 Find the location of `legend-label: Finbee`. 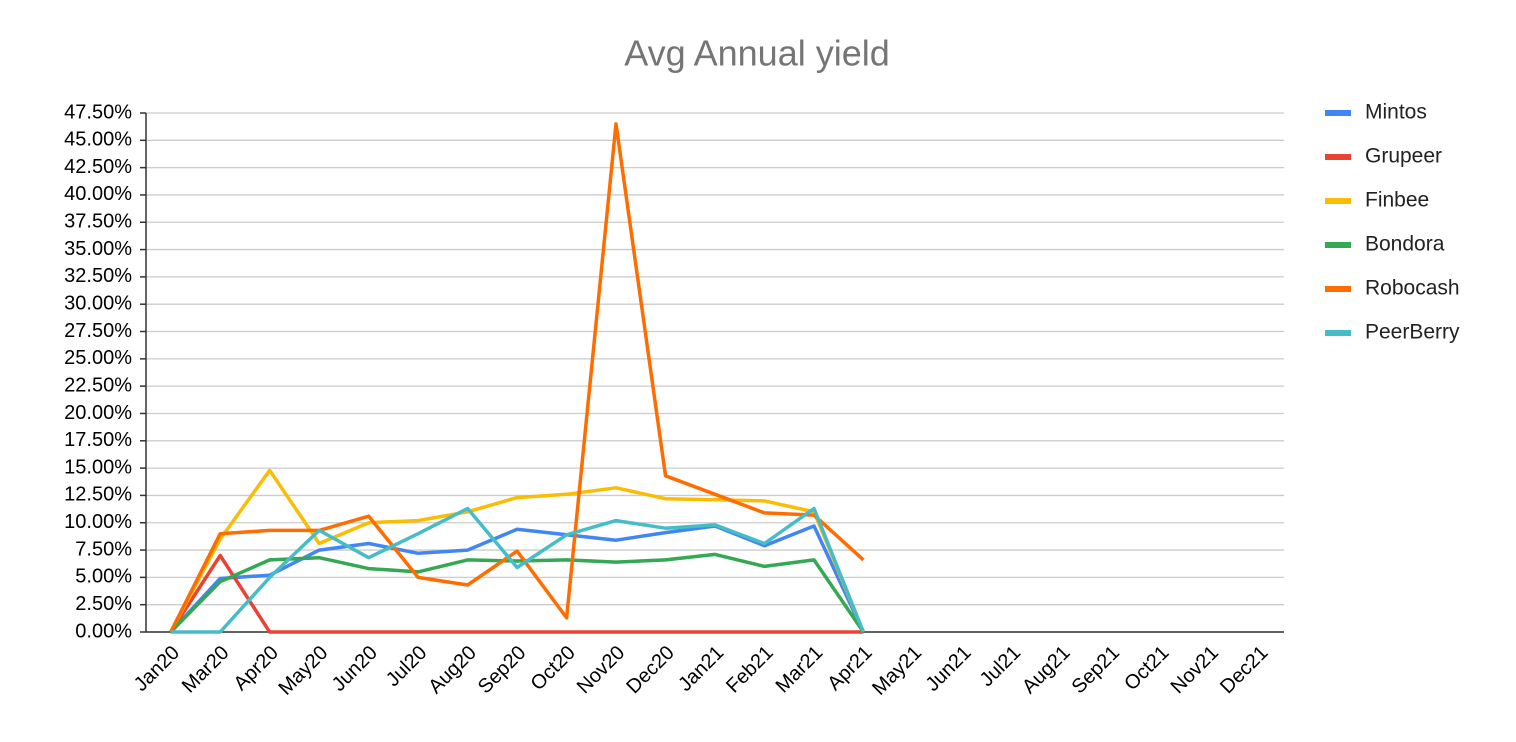

legend-label: Finbee is located at coordinates (1397, 200).